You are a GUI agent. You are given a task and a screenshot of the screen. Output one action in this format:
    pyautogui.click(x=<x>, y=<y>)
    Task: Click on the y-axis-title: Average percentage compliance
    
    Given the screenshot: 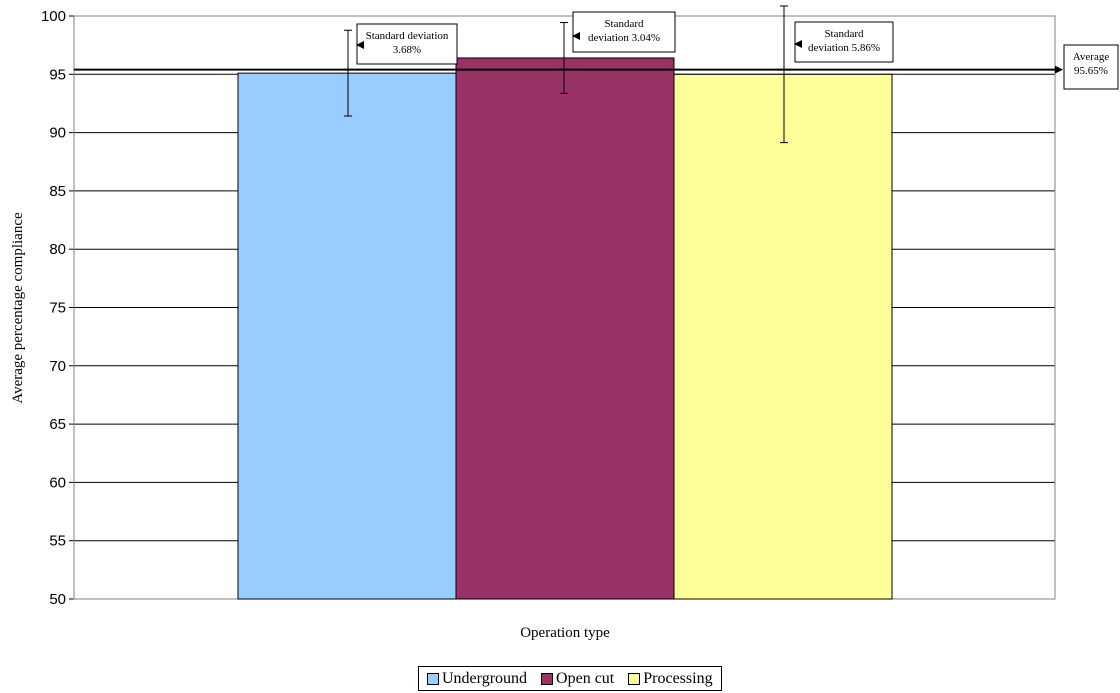 What is the action you would take?
    pyautogui.click(x=18, y=308)
    